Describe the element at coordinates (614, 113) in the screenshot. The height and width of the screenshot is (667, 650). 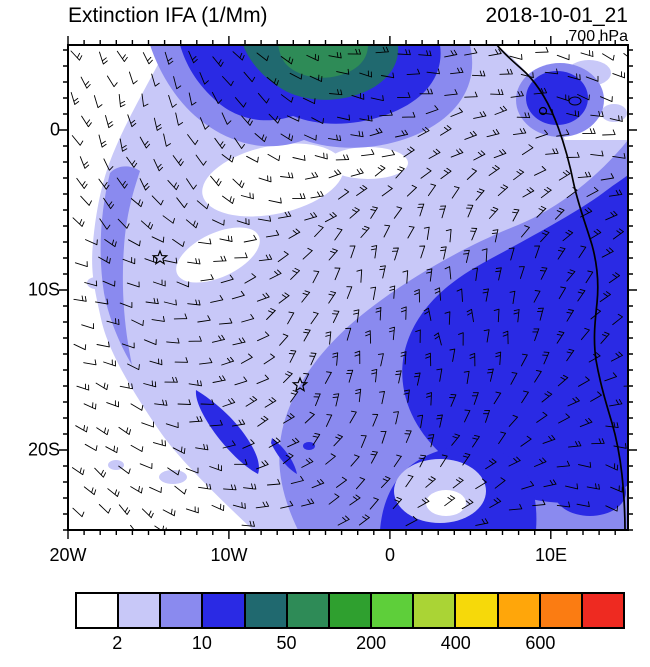
I see `contour-lavender-spot` at that location.